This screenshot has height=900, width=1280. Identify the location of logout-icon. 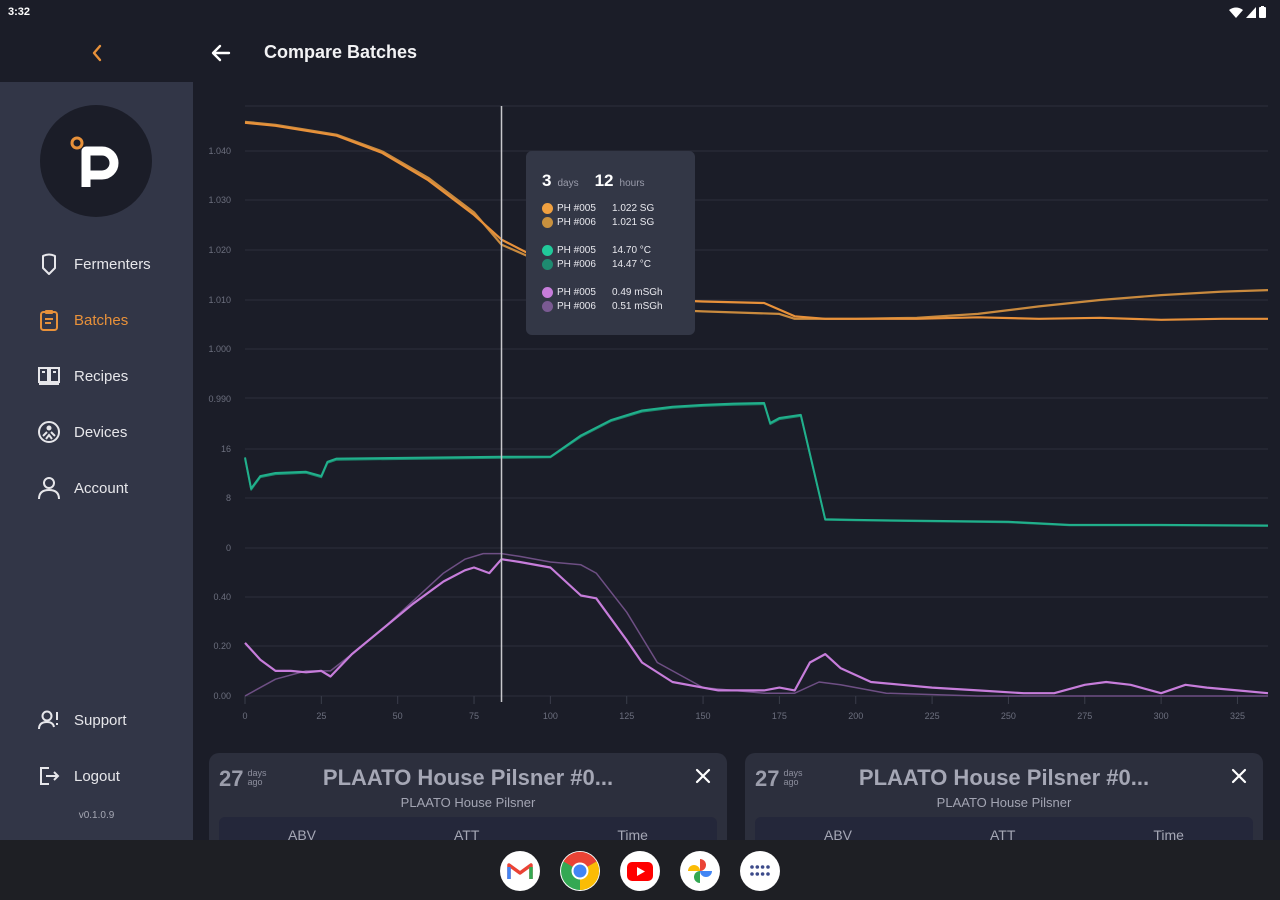
(50, 776).